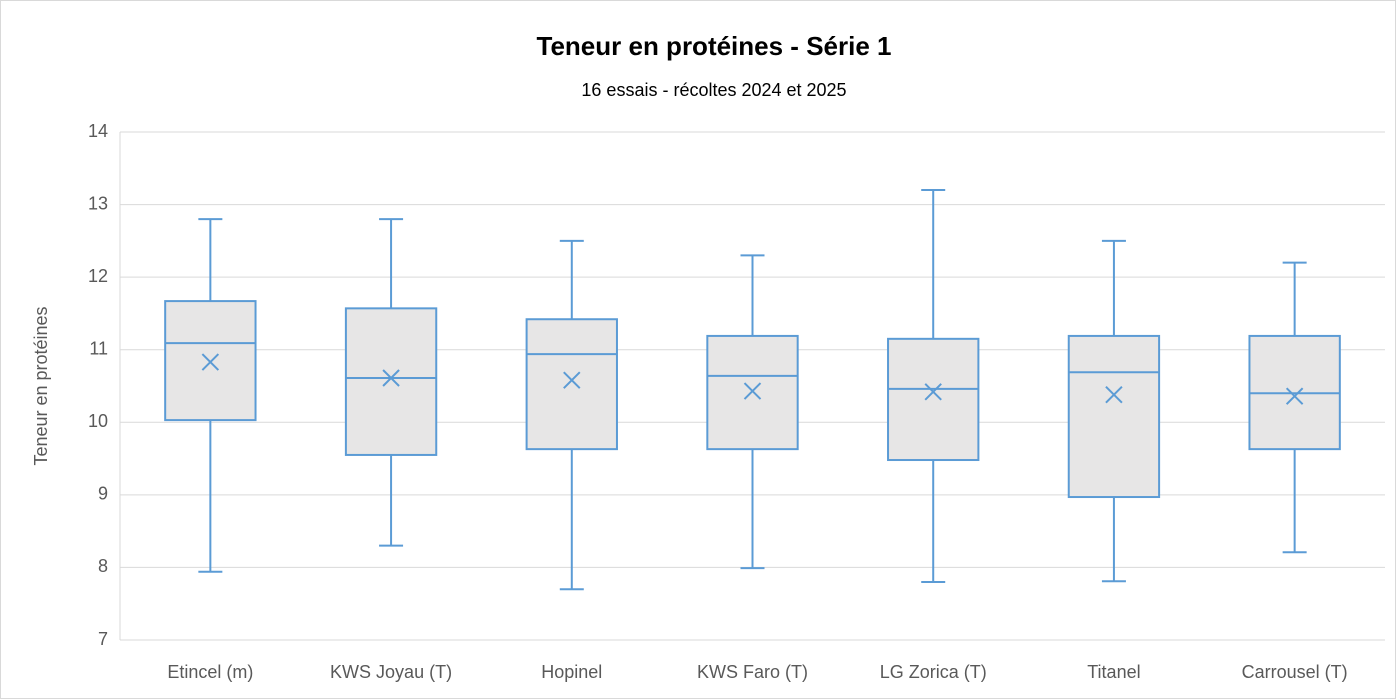  I want to click on x-tick-label: KWS Joyau (T), so click(391, 672).